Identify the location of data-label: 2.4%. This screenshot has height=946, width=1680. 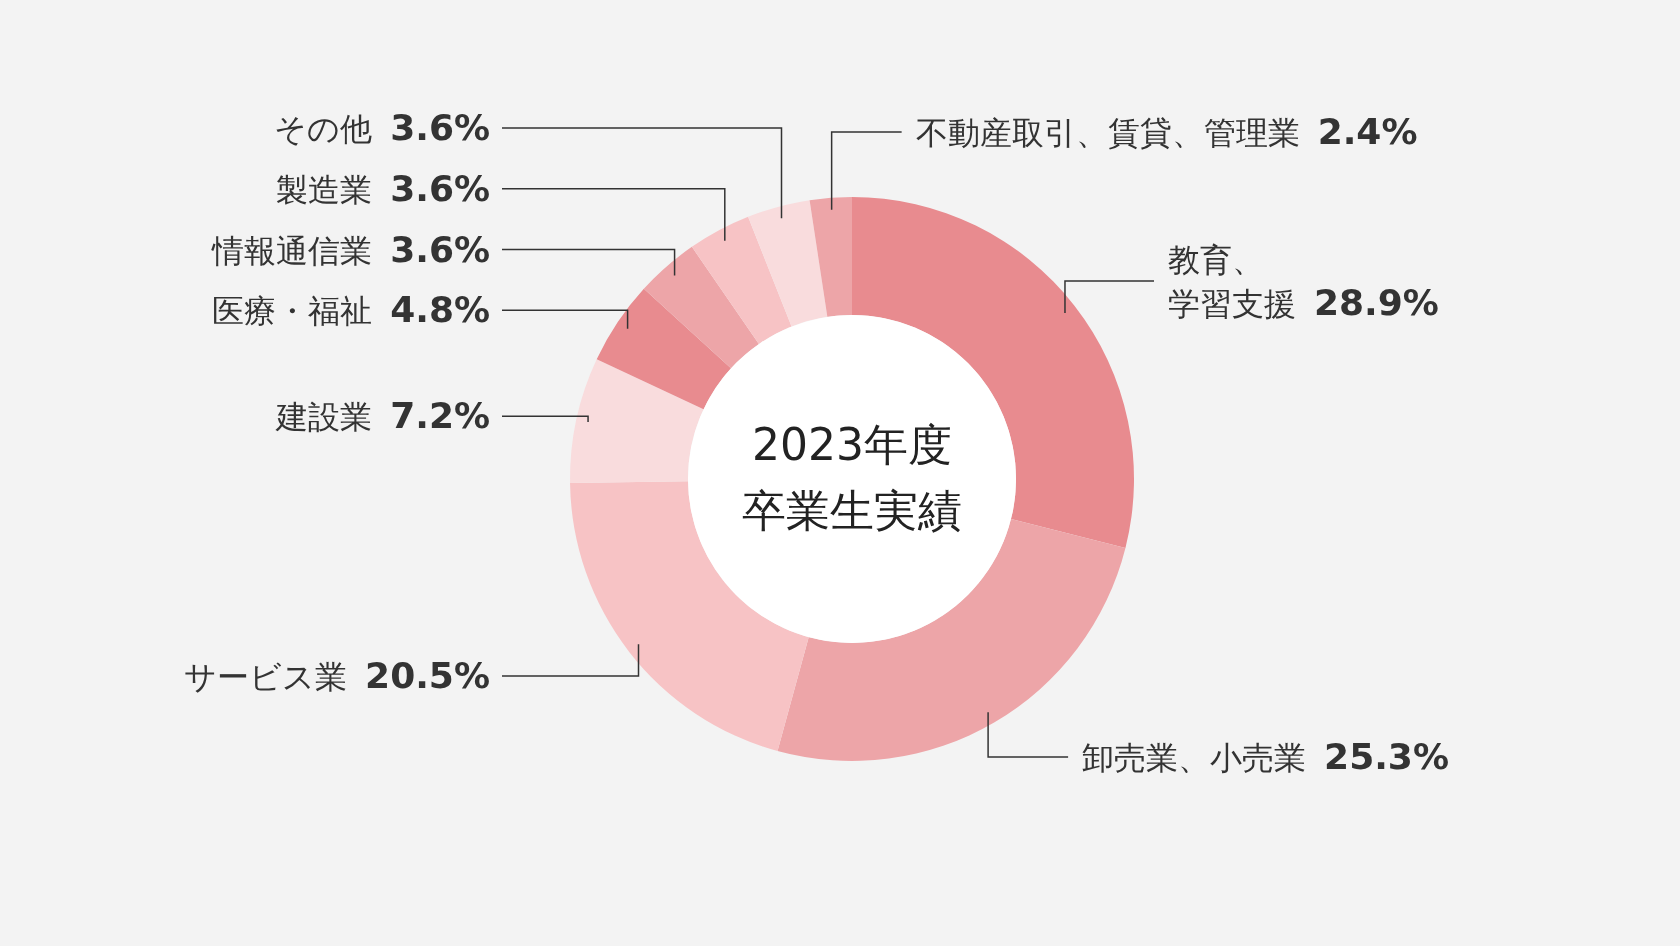
(1358, 131).